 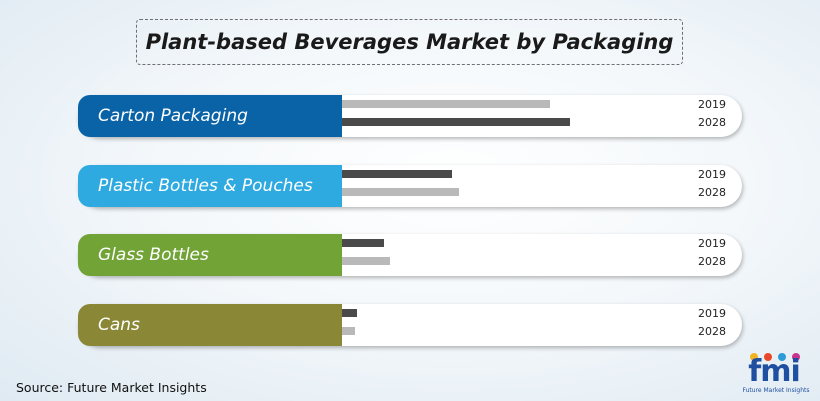 What do you see at coordinates (410, 325) in the screenshot?
I see `category-row: Cans 2019 2028` at bounding box center [410, 325].